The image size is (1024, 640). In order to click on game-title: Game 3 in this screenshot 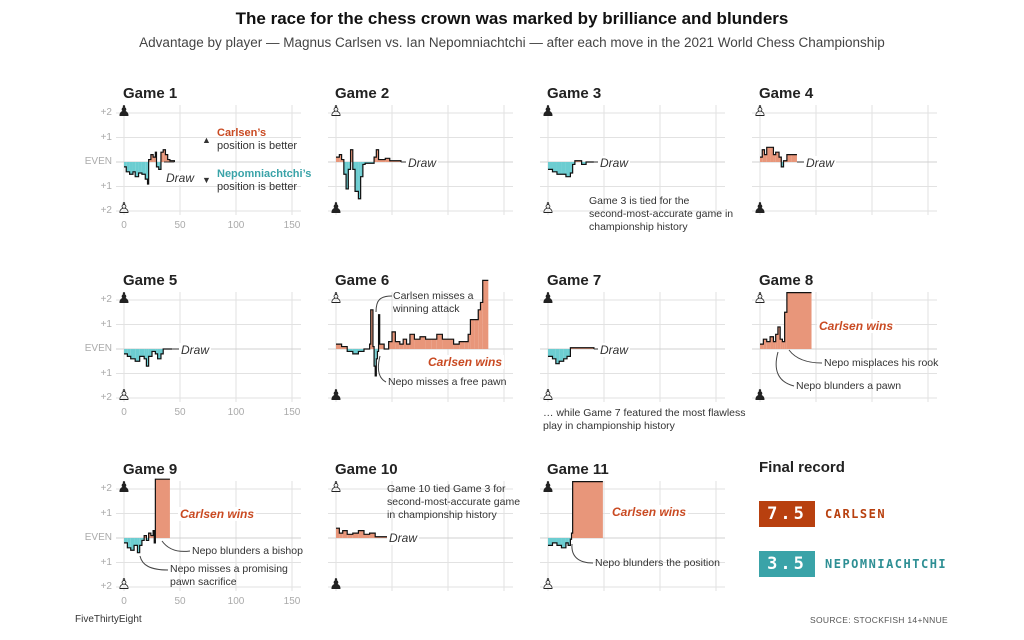, I will do `click(574, 93)`.